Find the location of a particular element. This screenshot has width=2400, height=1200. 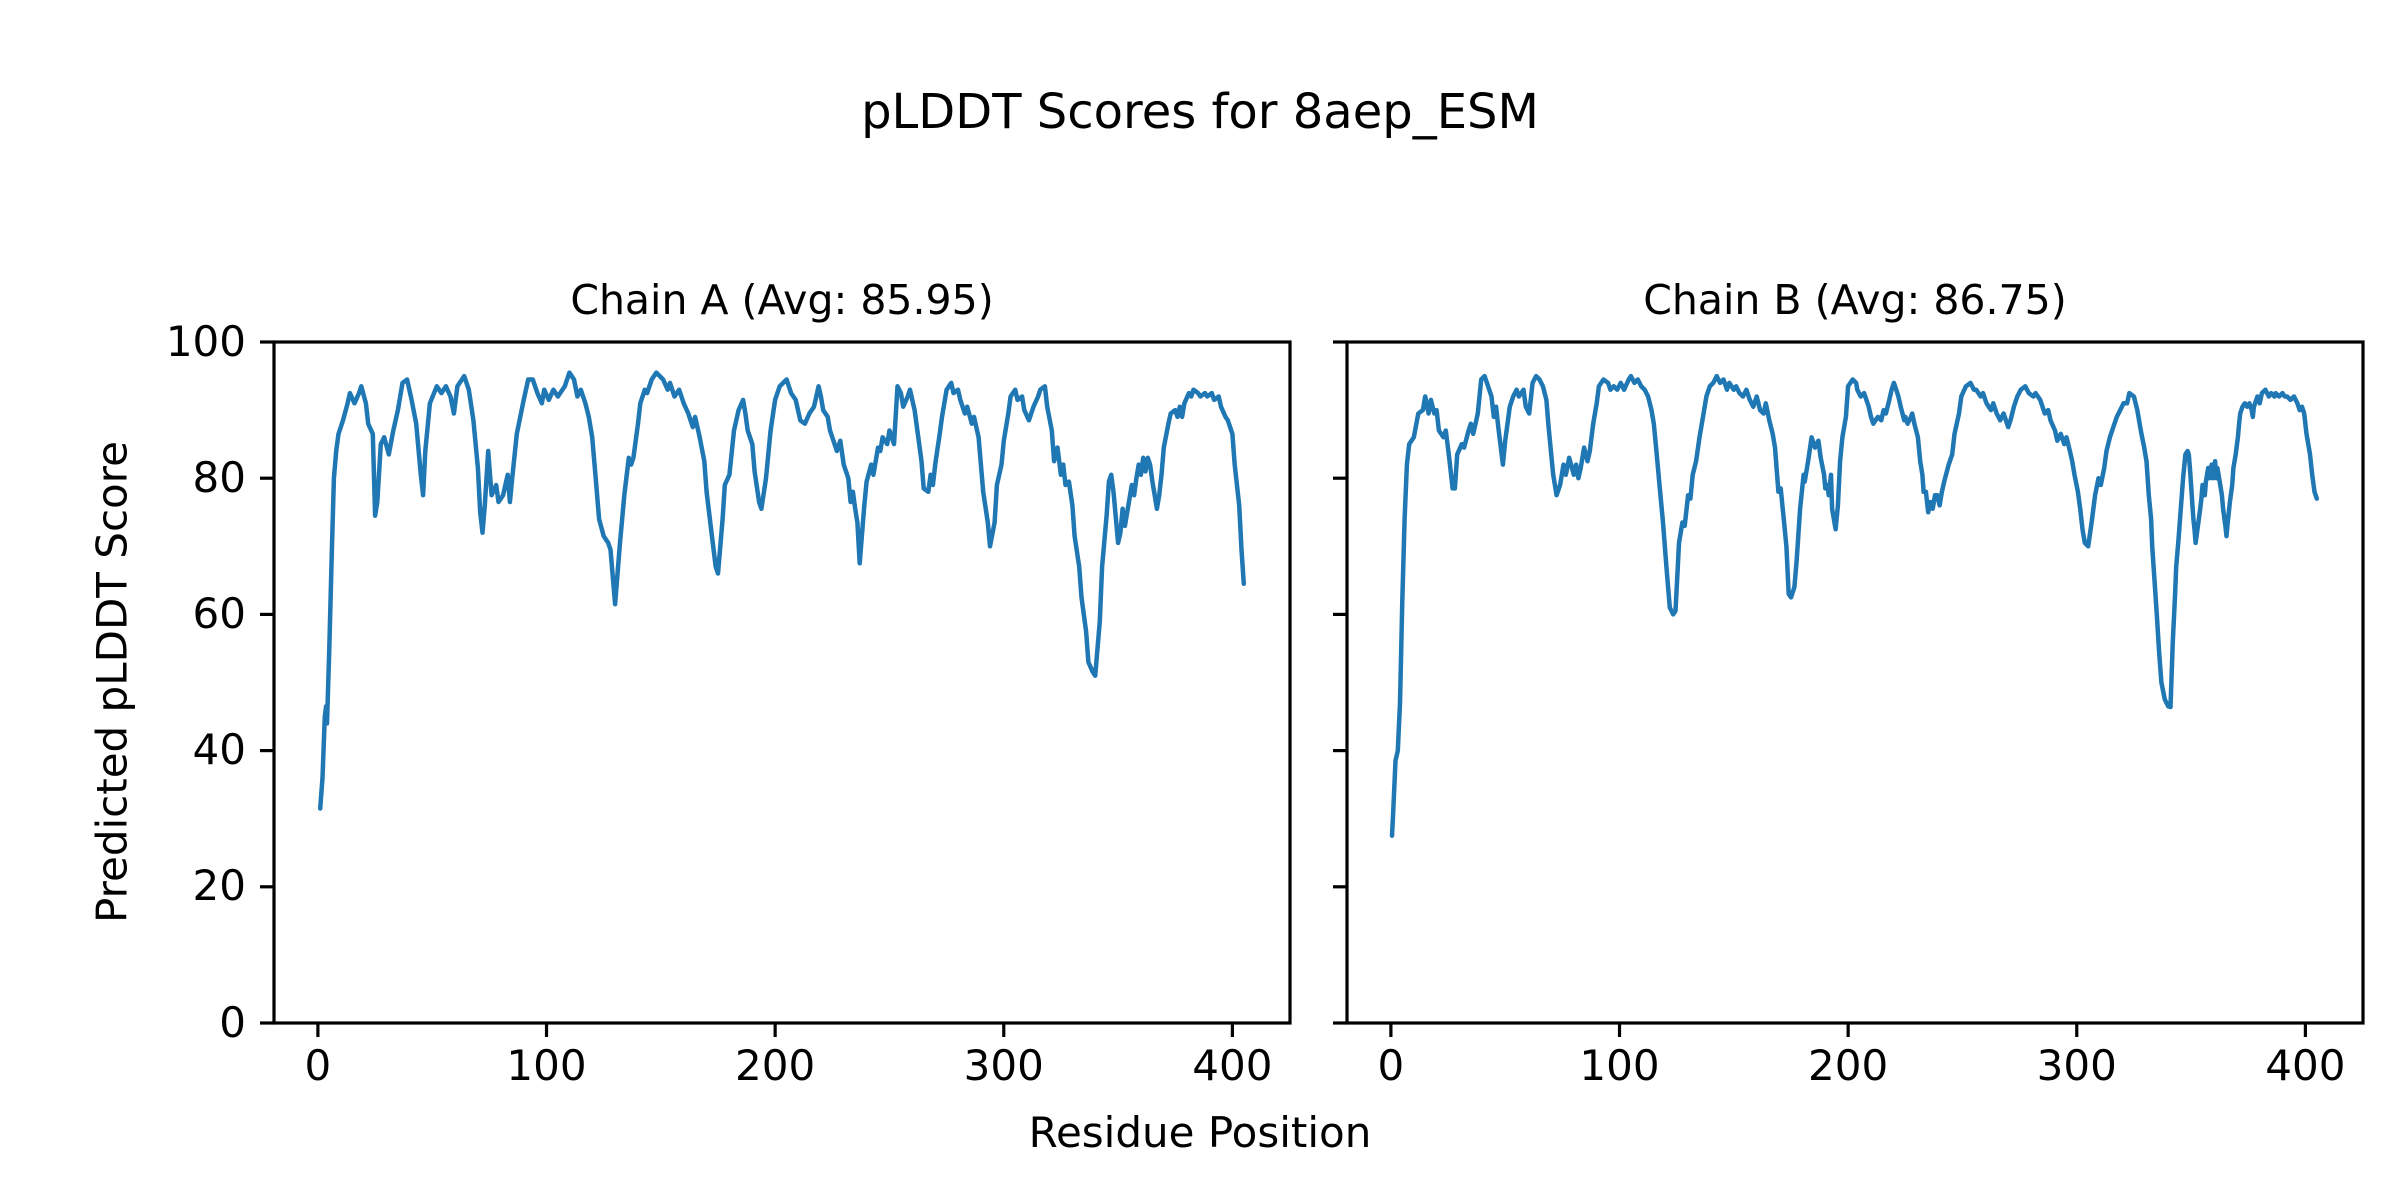

y-tick-label: 0 is located at coordinates (232, 1022).